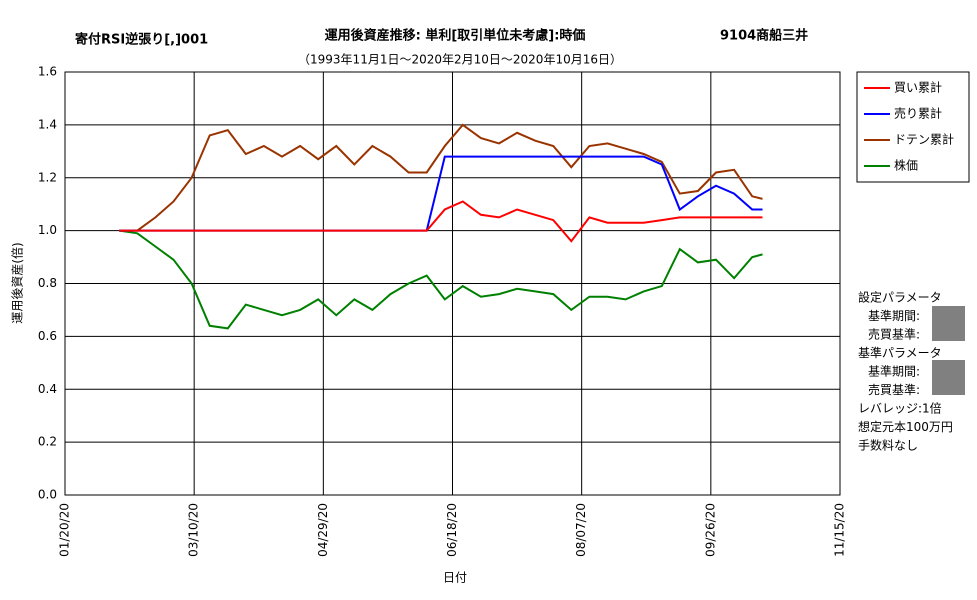 This screenshot has width=977, height=600. Describe the element at coordinates (764, 36) in the screenshot. I see `stock: 9104商船三井` at that location.